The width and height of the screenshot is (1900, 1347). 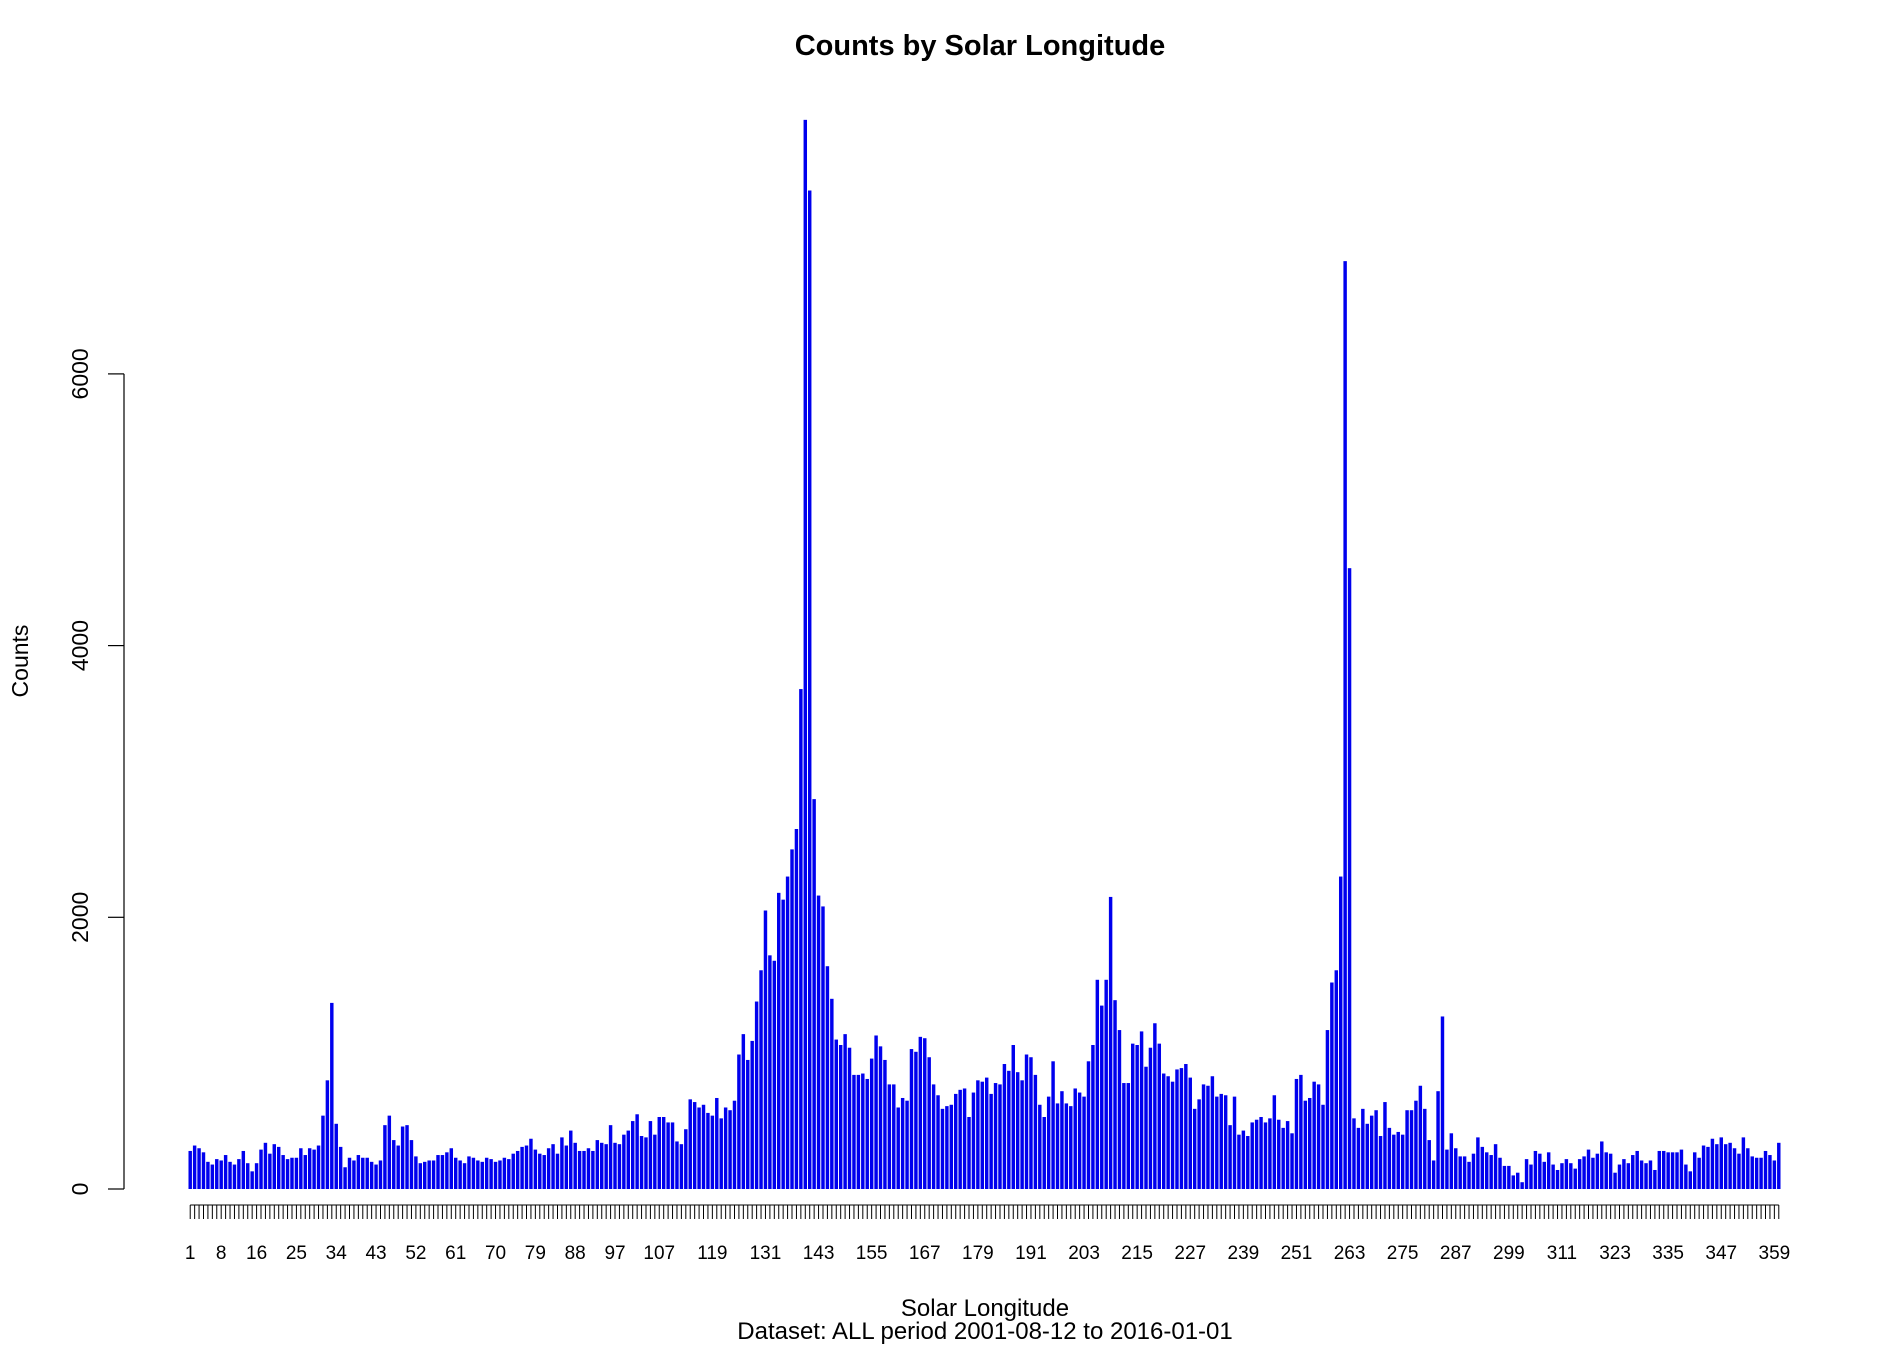 What do you see at coordinates (1615, 1253) in the screenshot?
I see `x-tick-label: 323` at bounding box center [1615, 1253].